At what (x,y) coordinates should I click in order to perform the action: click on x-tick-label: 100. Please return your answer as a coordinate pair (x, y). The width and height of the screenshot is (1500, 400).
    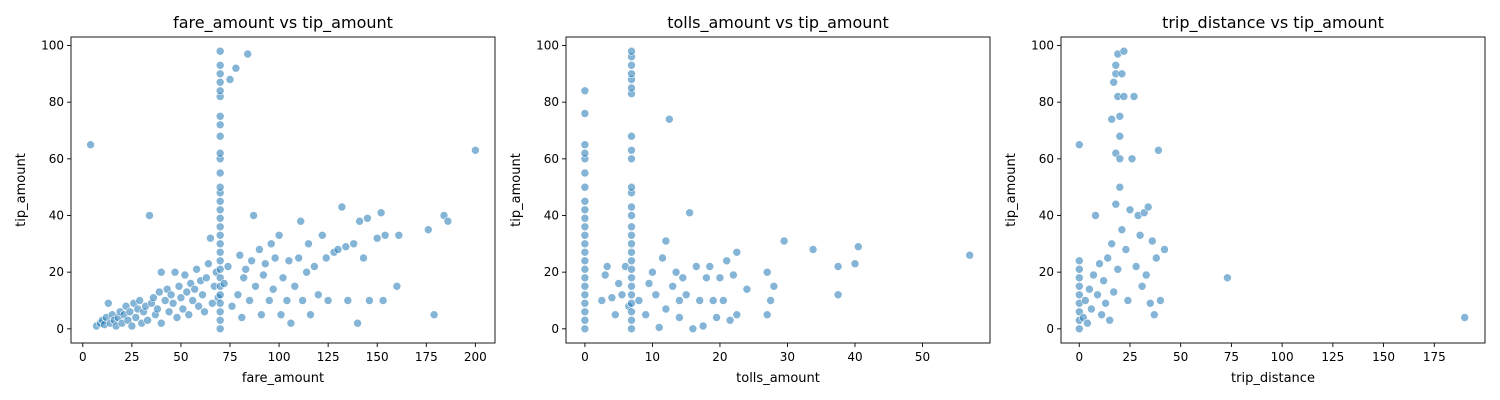
    Looking at the image, I should click on (279, 357).